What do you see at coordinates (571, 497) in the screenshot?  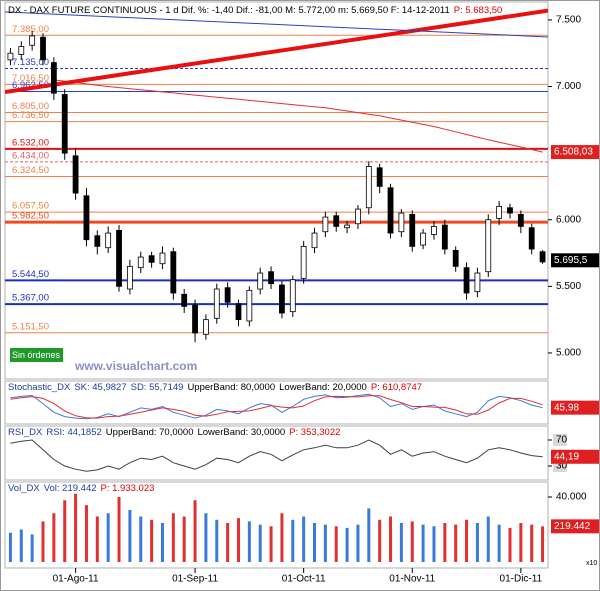 I see `y-tick-label: 40.000` at bounding box center [571, 497].